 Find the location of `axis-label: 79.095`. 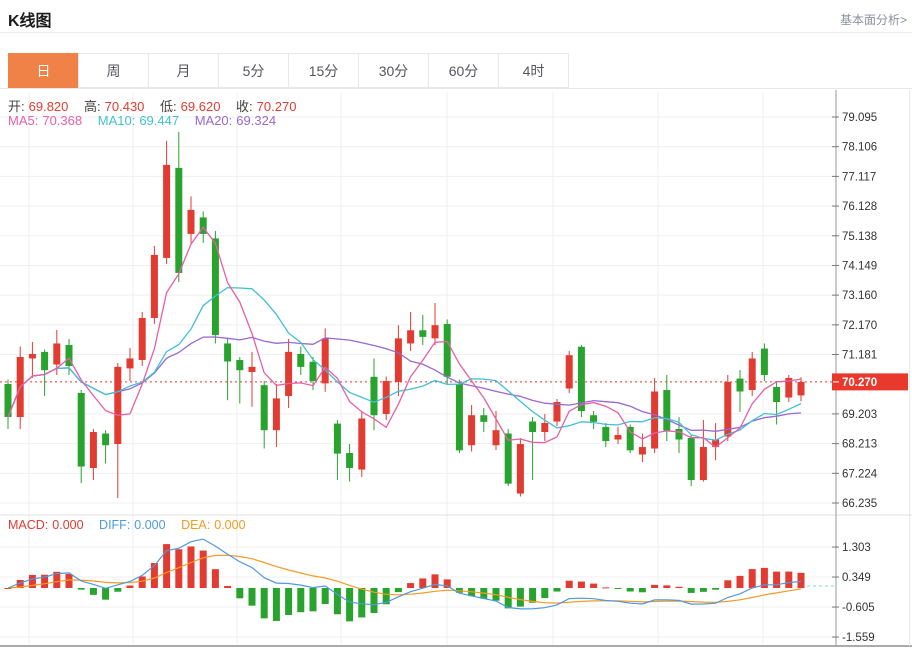

axis-label: 79.095 is located at coordinates (859, 118).